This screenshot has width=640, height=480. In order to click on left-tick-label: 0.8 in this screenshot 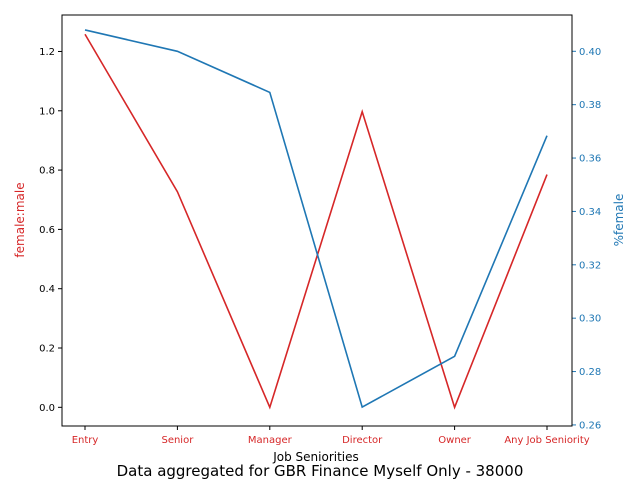, I will do `click(47, 171)`.